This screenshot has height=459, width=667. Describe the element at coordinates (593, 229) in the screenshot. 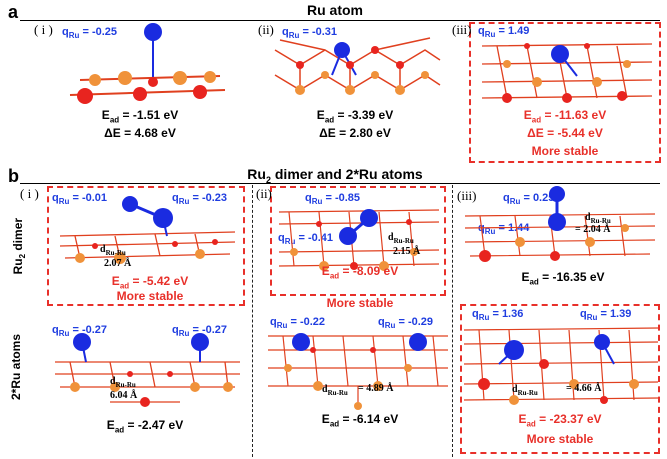

I see `b-iii-dimer-distance: = 2.04 Å` at that location.